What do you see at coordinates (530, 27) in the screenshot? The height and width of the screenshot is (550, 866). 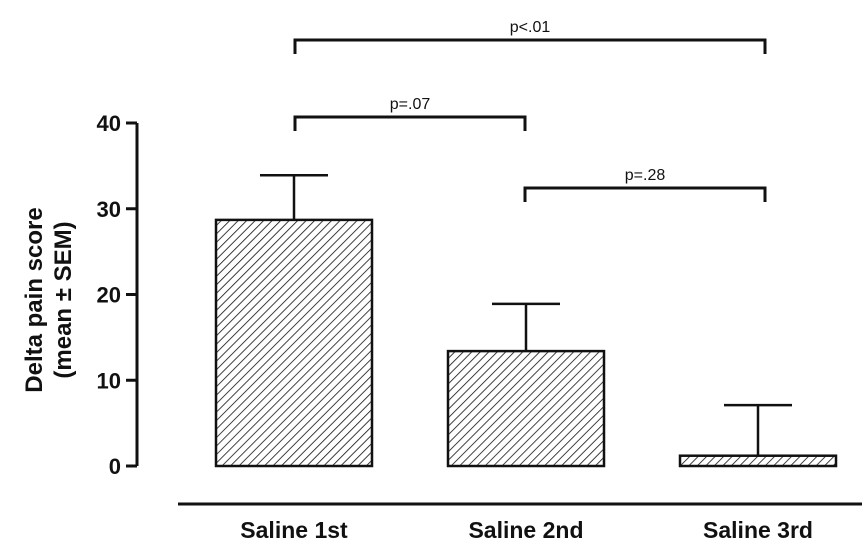 I see `significance-label: p<.01` at bounding box center [530, 27].